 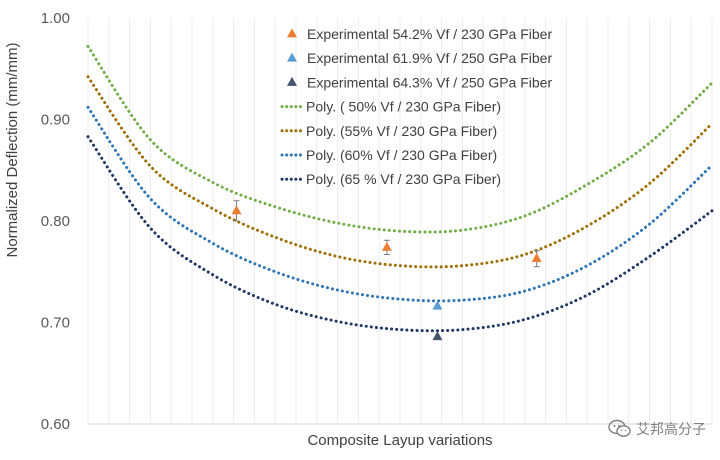 What do you see at coordinates (12, 149) in the screenshot?
I see `y-axis-title: Normalized Deflection (mm/mm)` at bounding box center [12, 149].